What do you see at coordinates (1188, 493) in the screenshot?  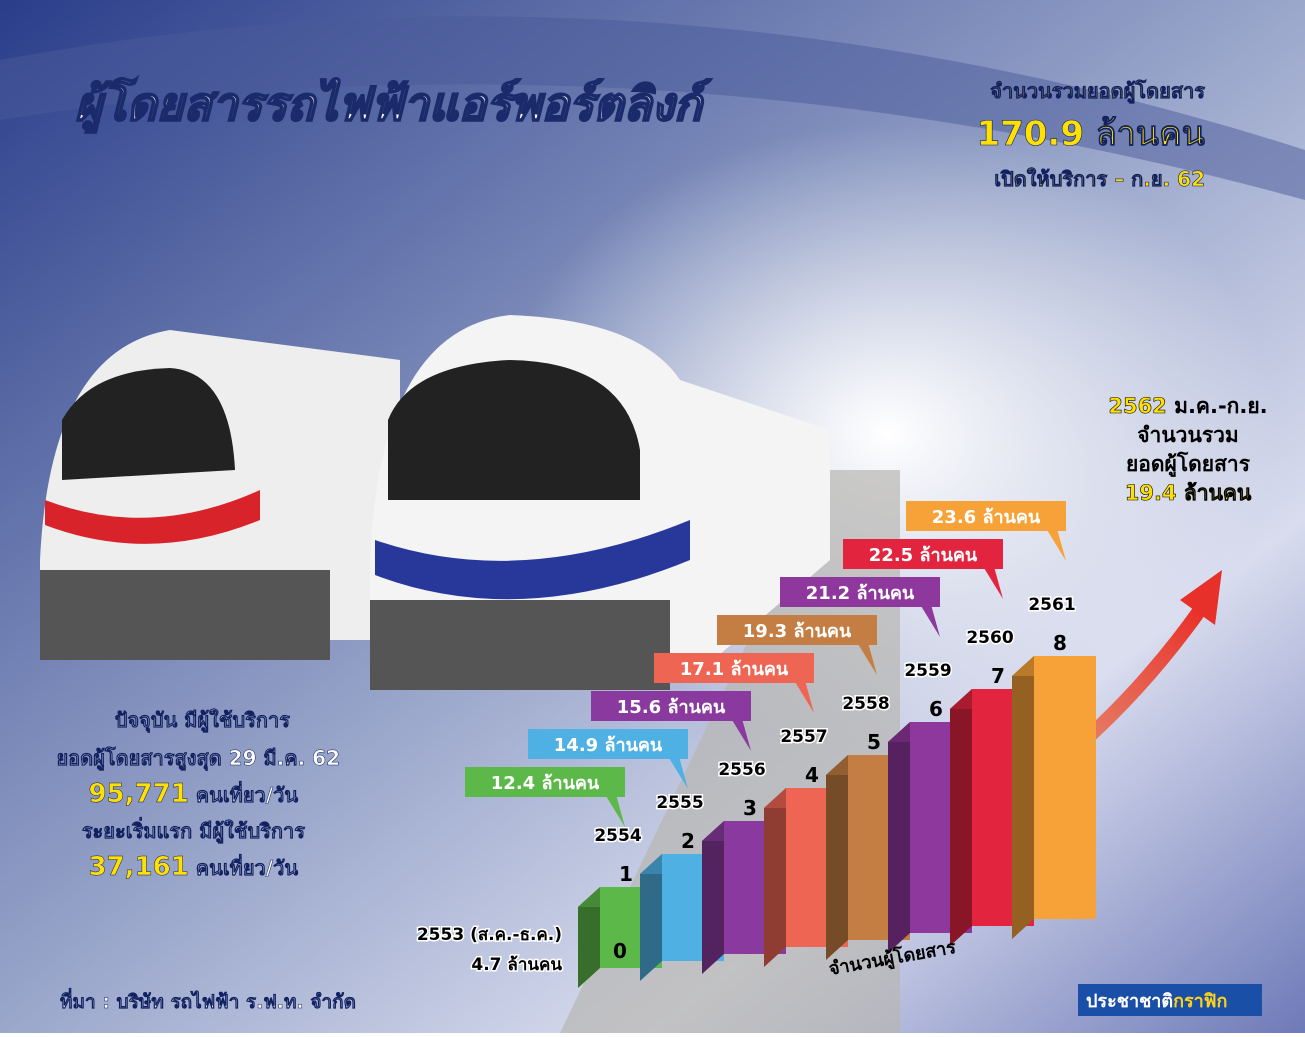 I see `value: 19.4 ล้านคน` at bounding box center [1188, 493].